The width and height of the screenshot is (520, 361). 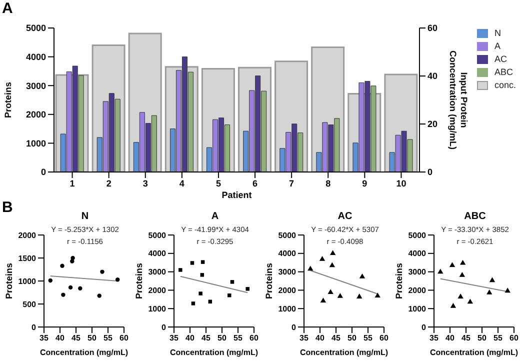 What do you see at coordinates (365, 183) in the screenshot?
I see `x-tick-label: 9` at bounding box center [365, 183].